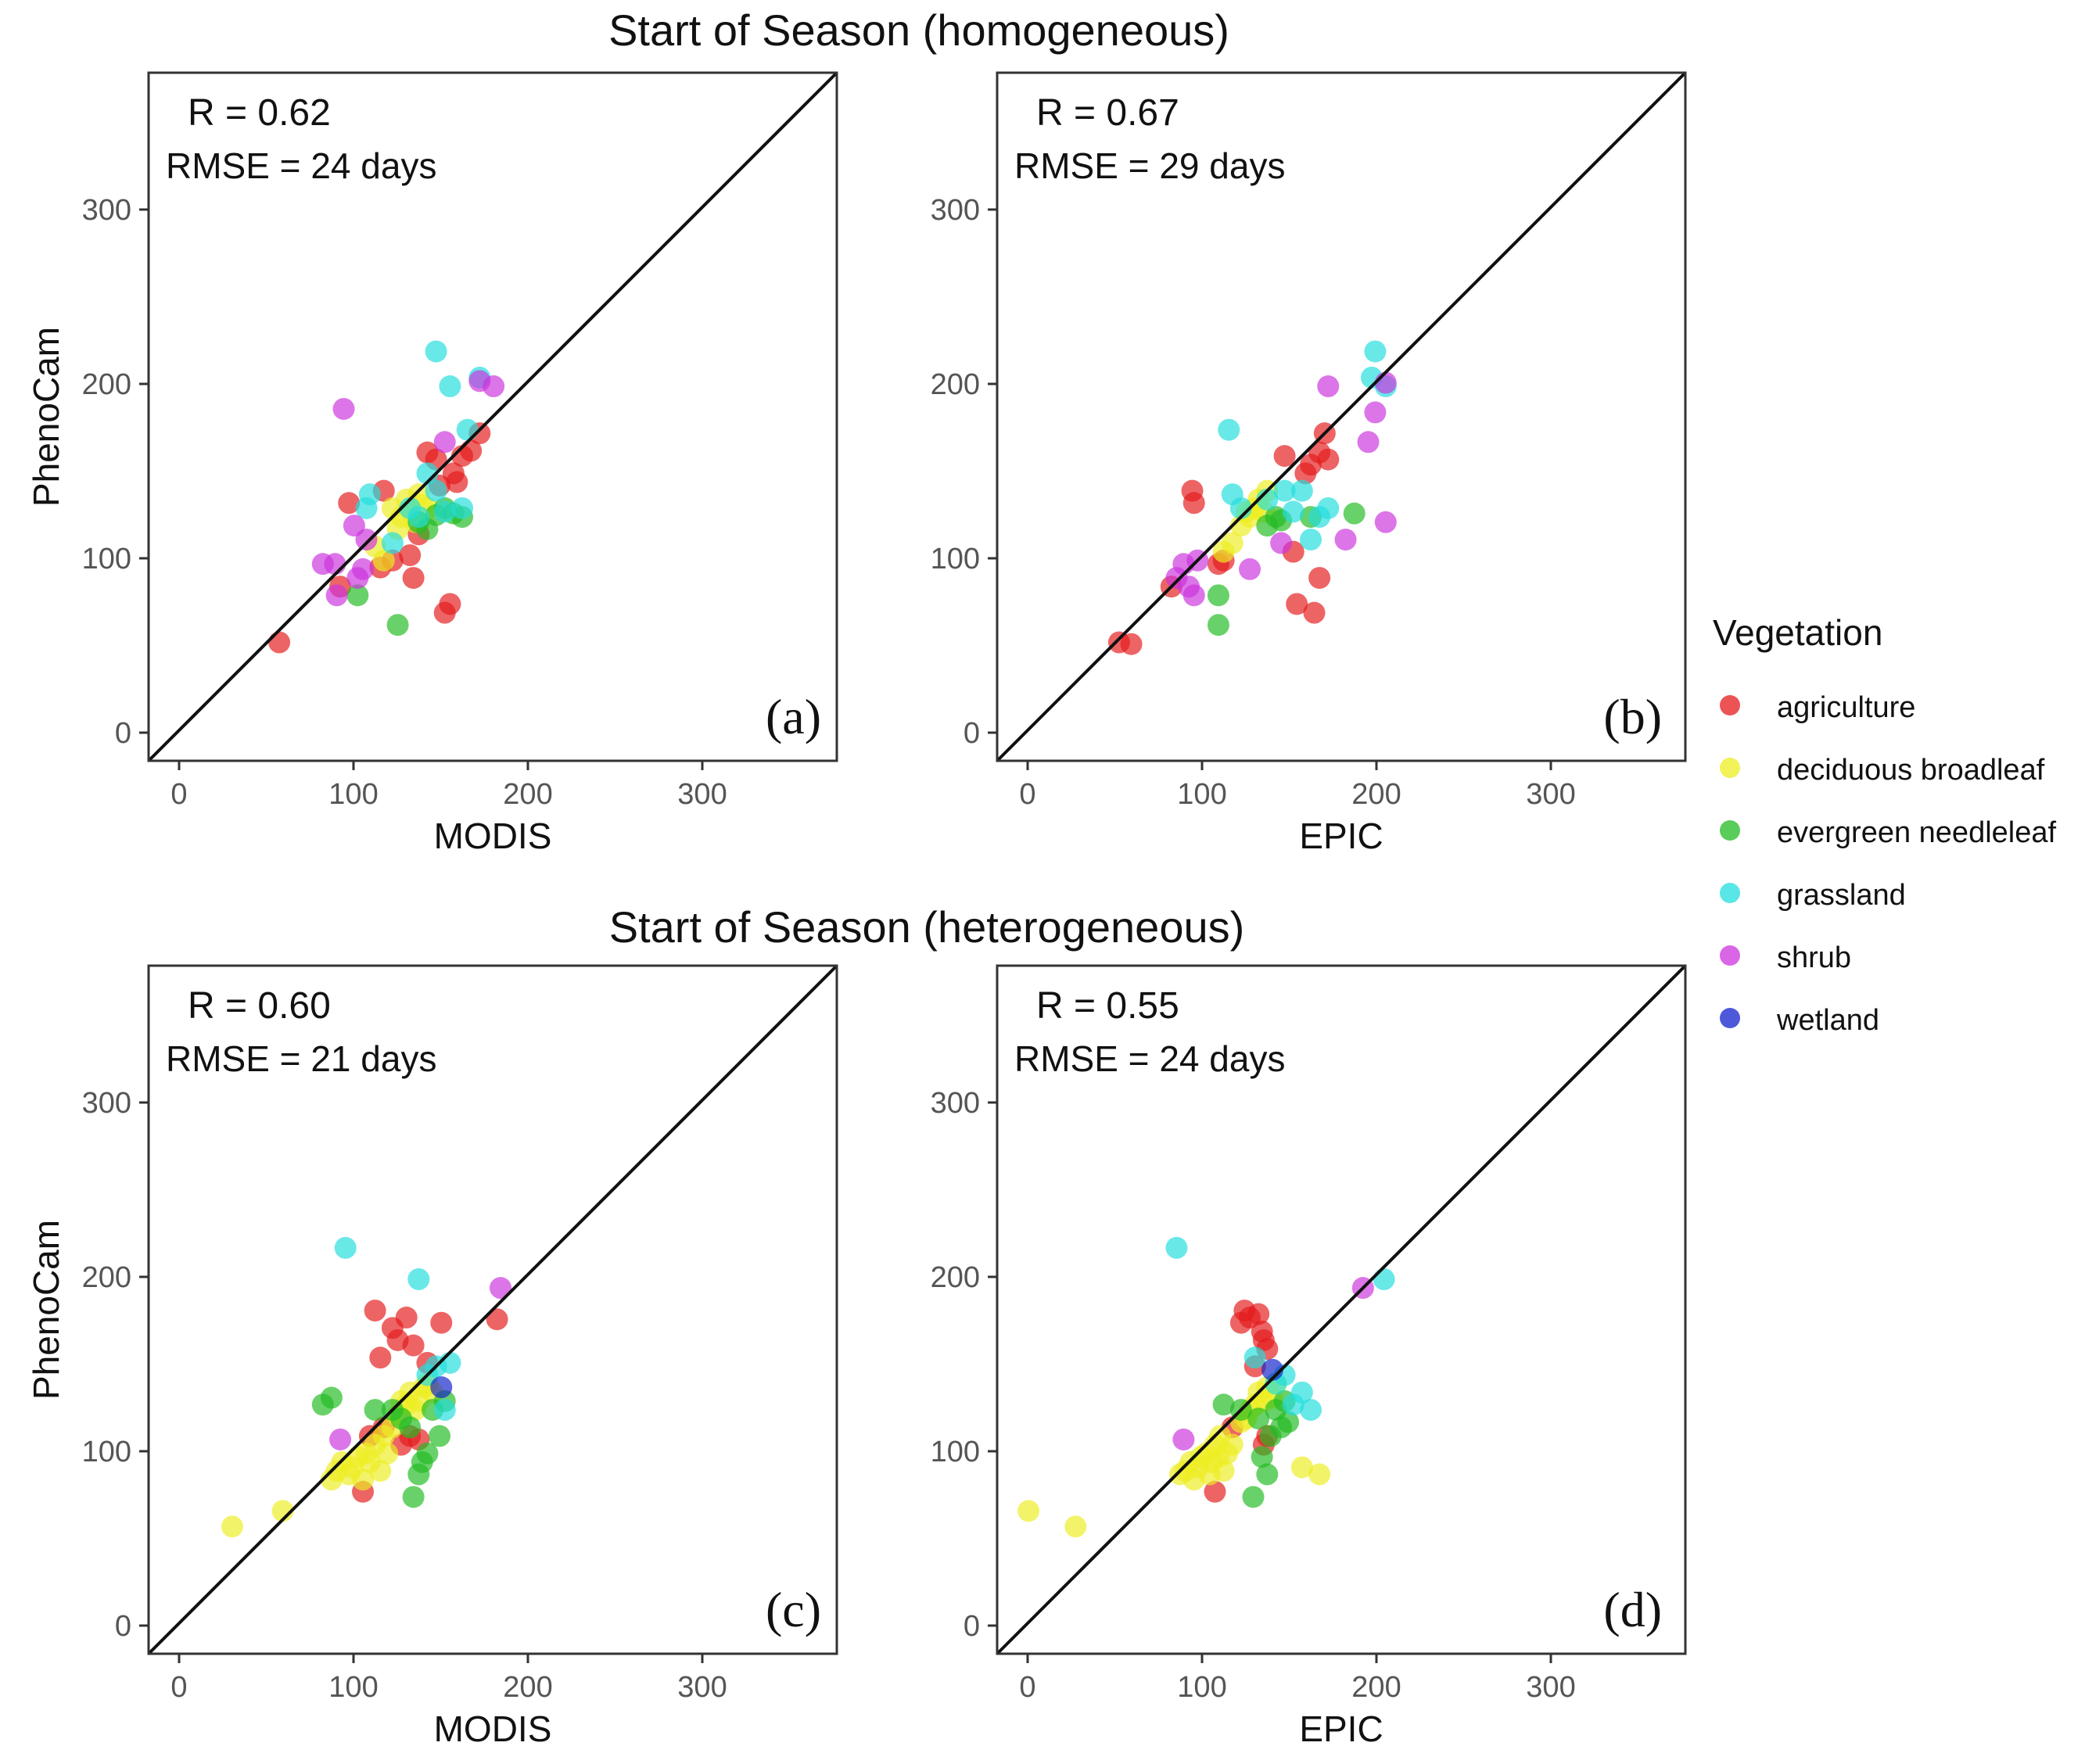  I want to click on panel-a-y-label: PhenoCam, so click(46, 417).